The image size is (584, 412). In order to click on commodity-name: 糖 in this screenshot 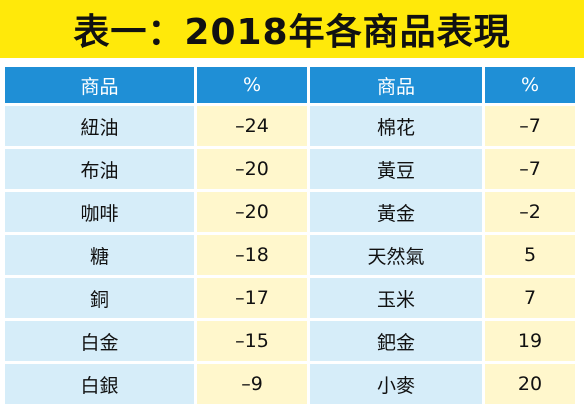, I will do `click(99, 255)`.